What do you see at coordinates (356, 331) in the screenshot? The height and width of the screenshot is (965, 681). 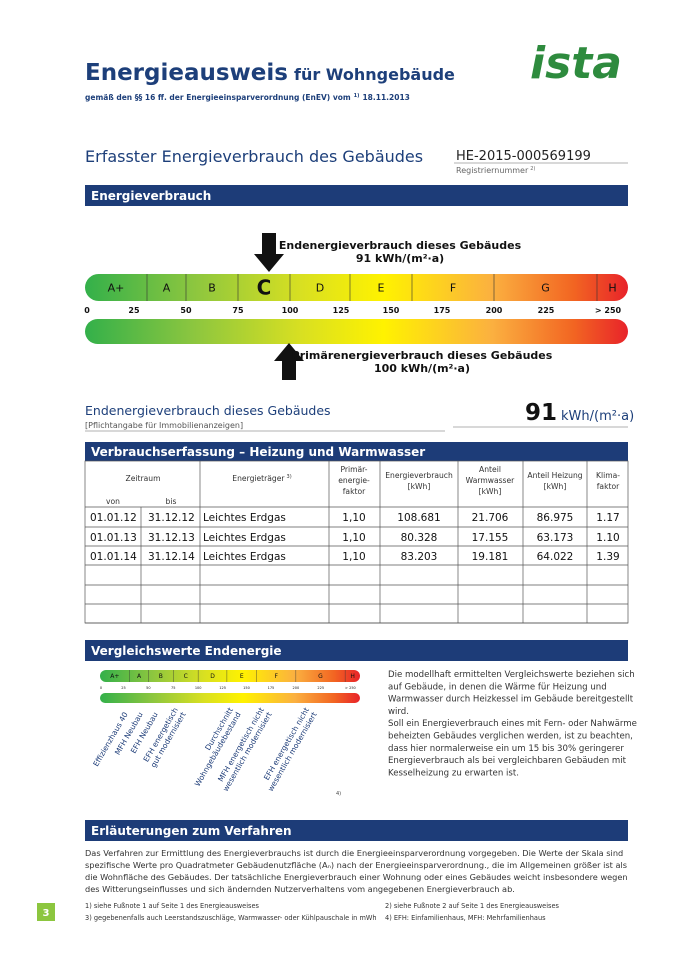 I see `scale-bar-lower` at bounding box center [356, 331].